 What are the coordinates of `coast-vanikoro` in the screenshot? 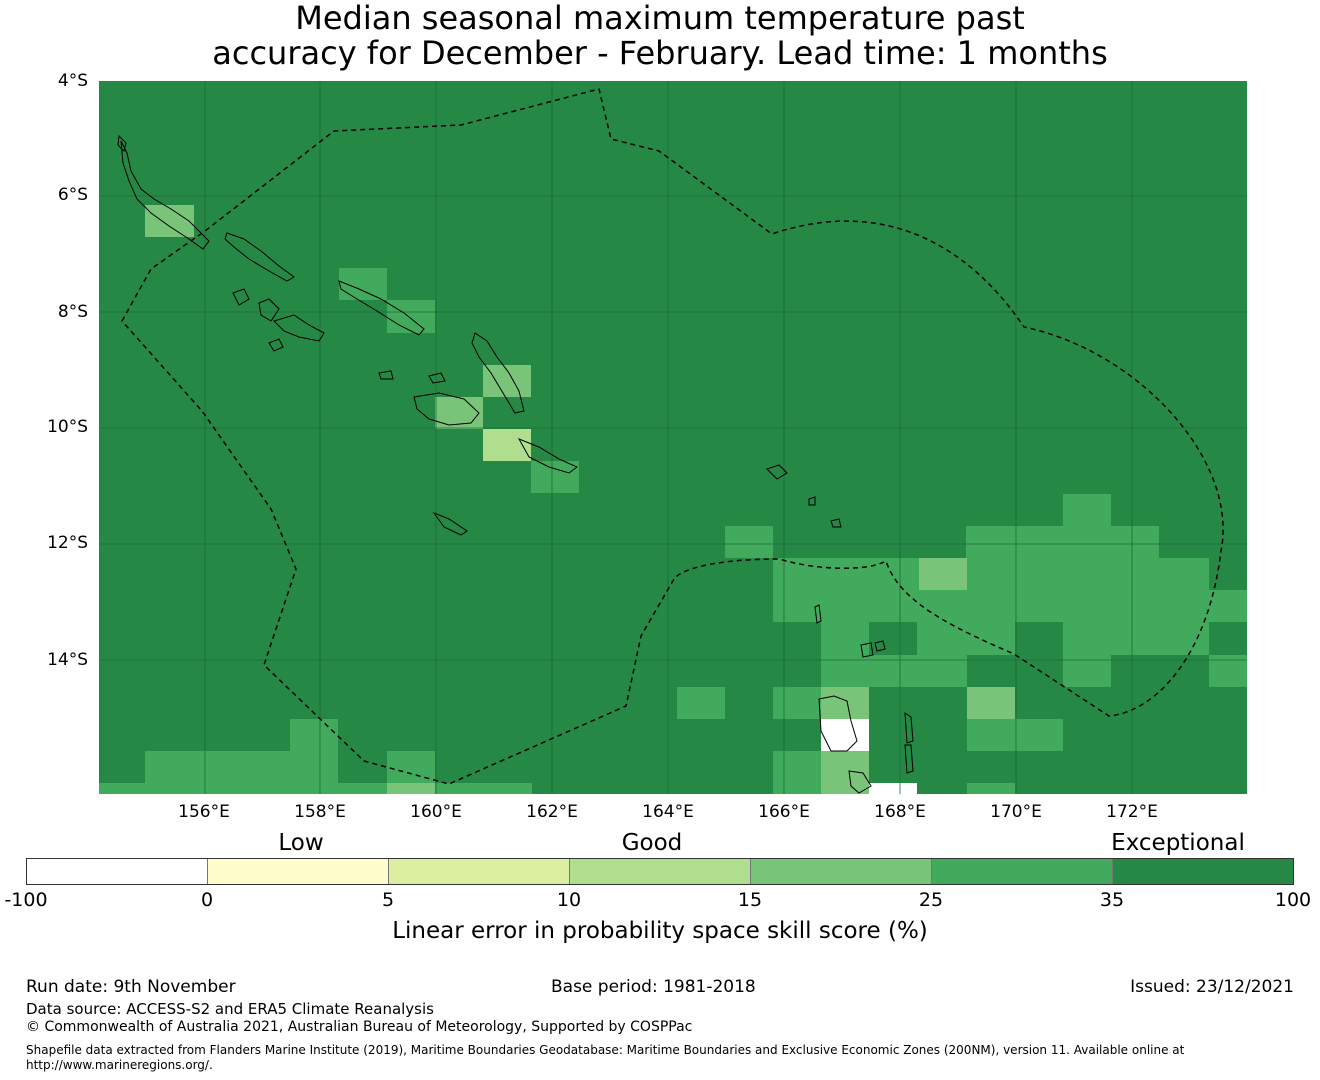 It's located at (836, 523).